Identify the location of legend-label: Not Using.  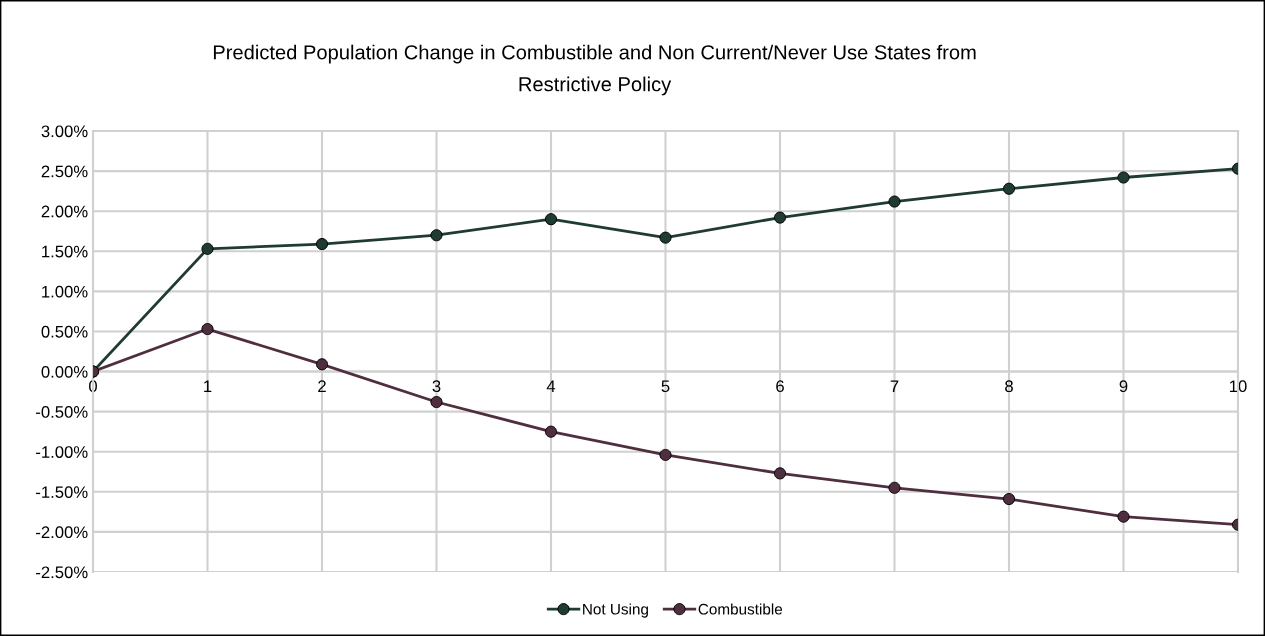
(615, 610).